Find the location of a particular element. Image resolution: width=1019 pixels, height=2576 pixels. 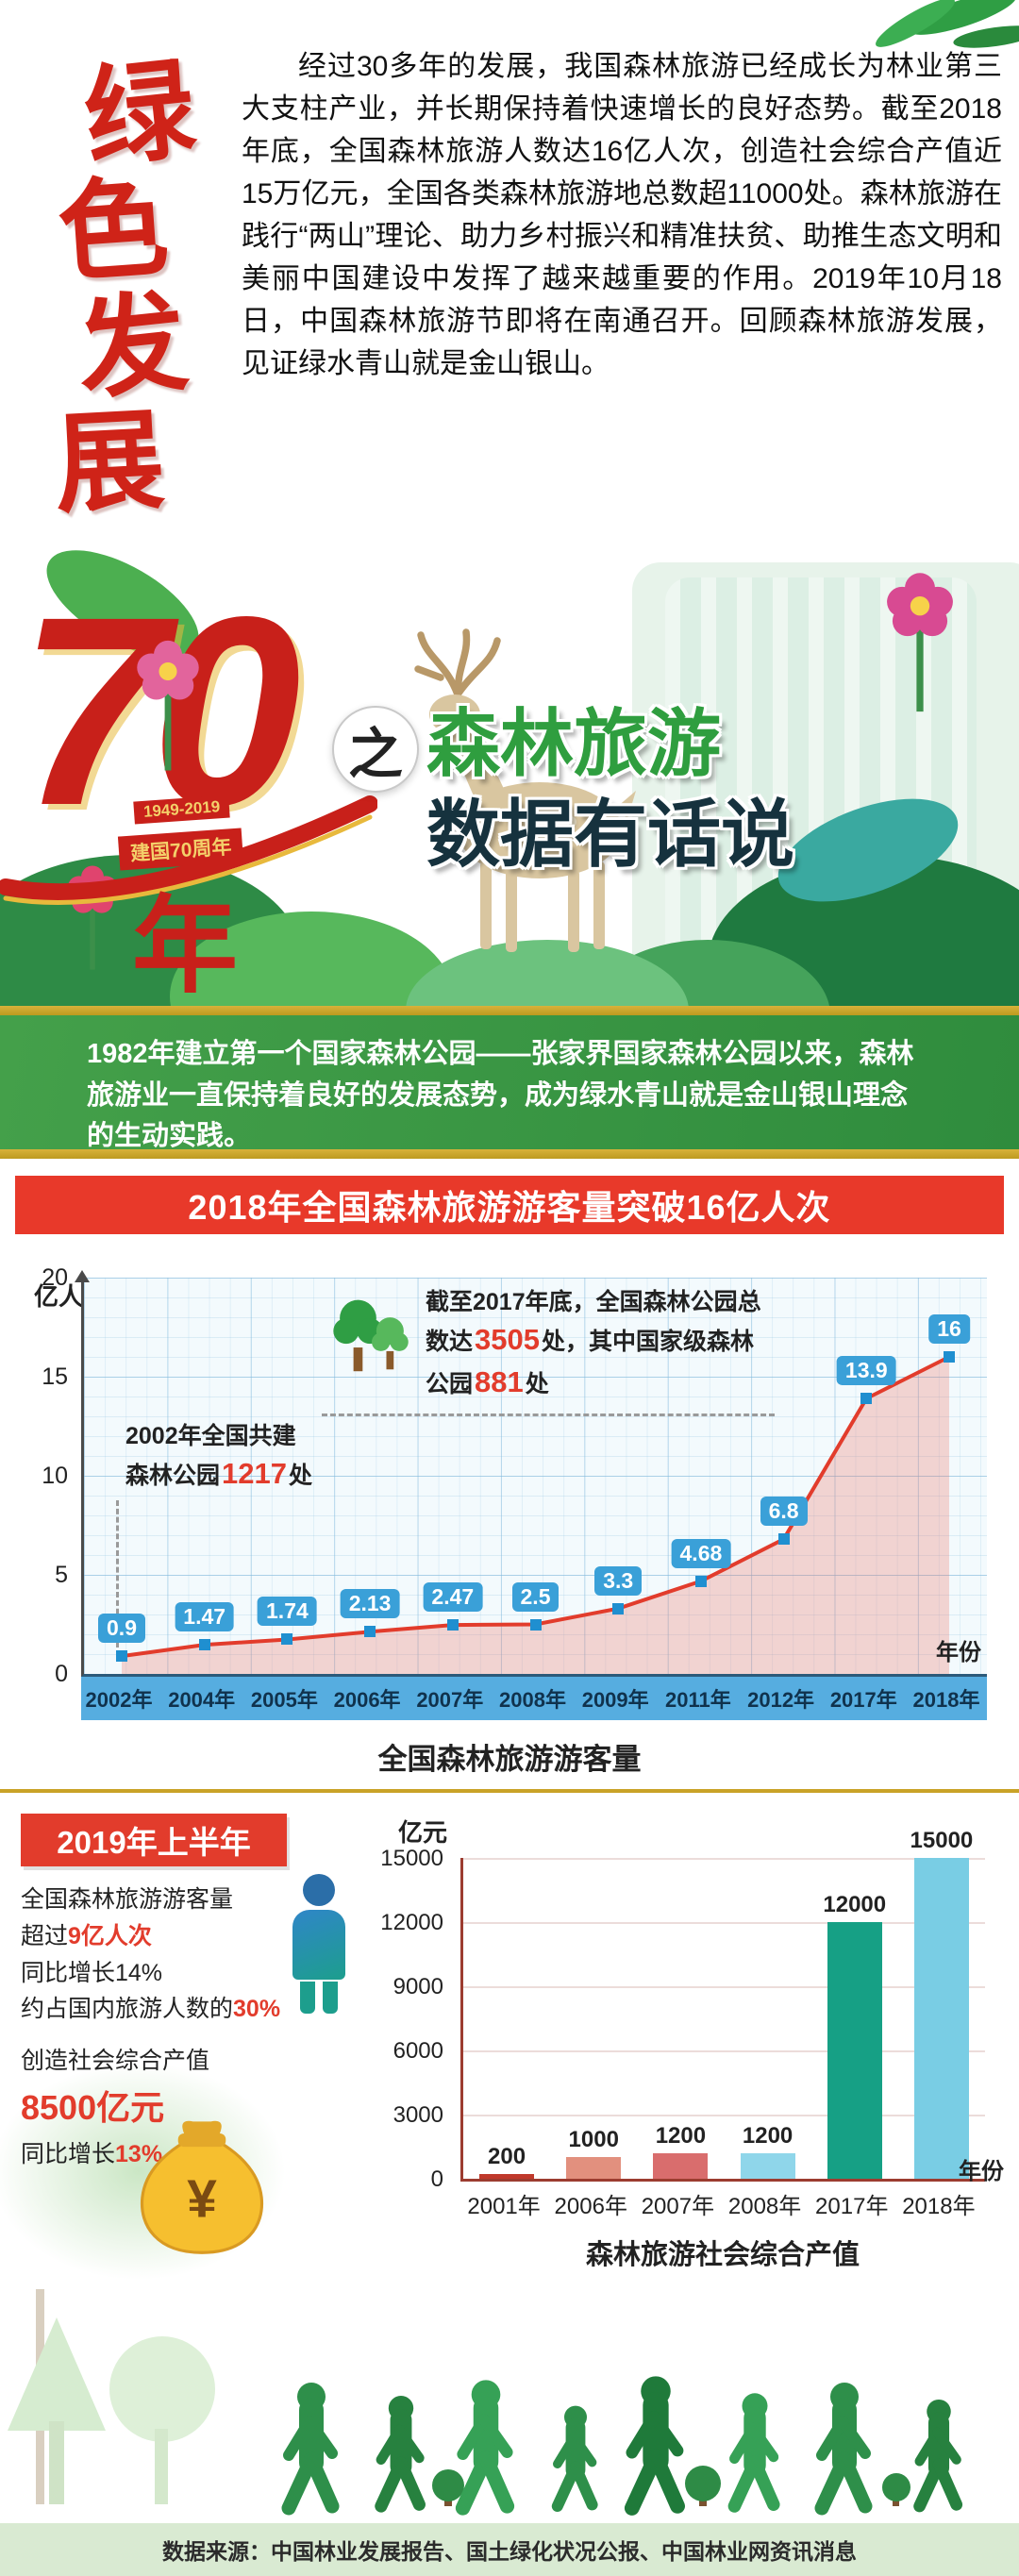

slogan-char: 展 is located at coordinates (109, 462).